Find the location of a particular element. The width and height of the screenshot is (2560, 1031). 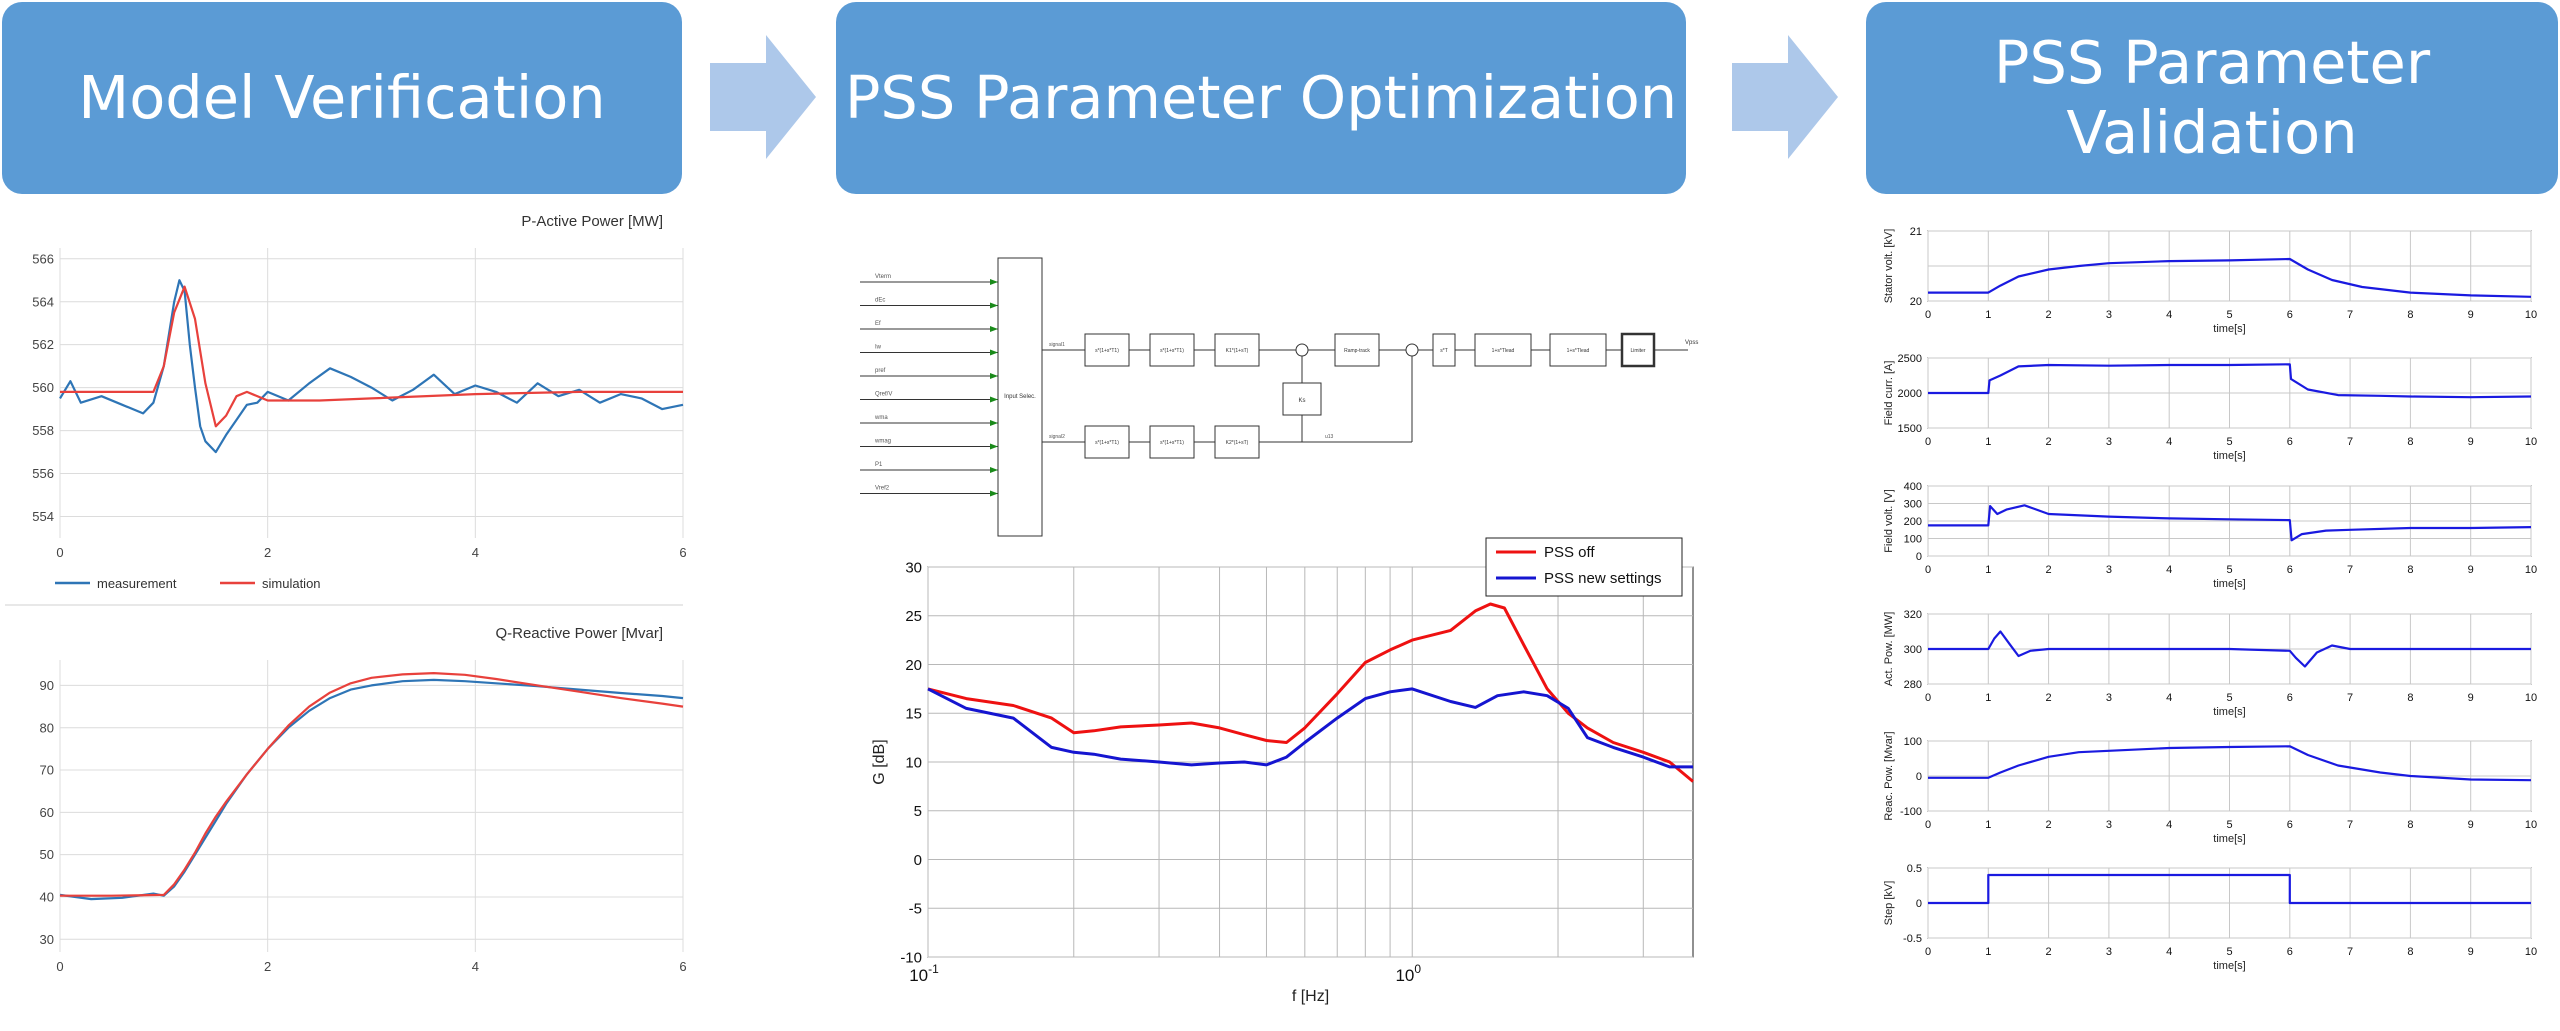

block-label: Ramp-track is located at coordinates (1357, 351).